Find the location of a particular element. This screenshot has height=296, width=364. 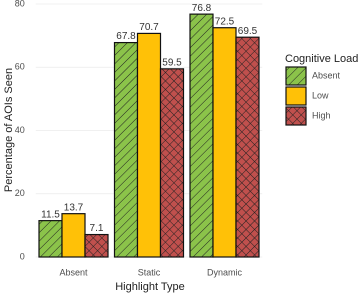

y-tick-label: 20 is located at coordinates (20, 193).